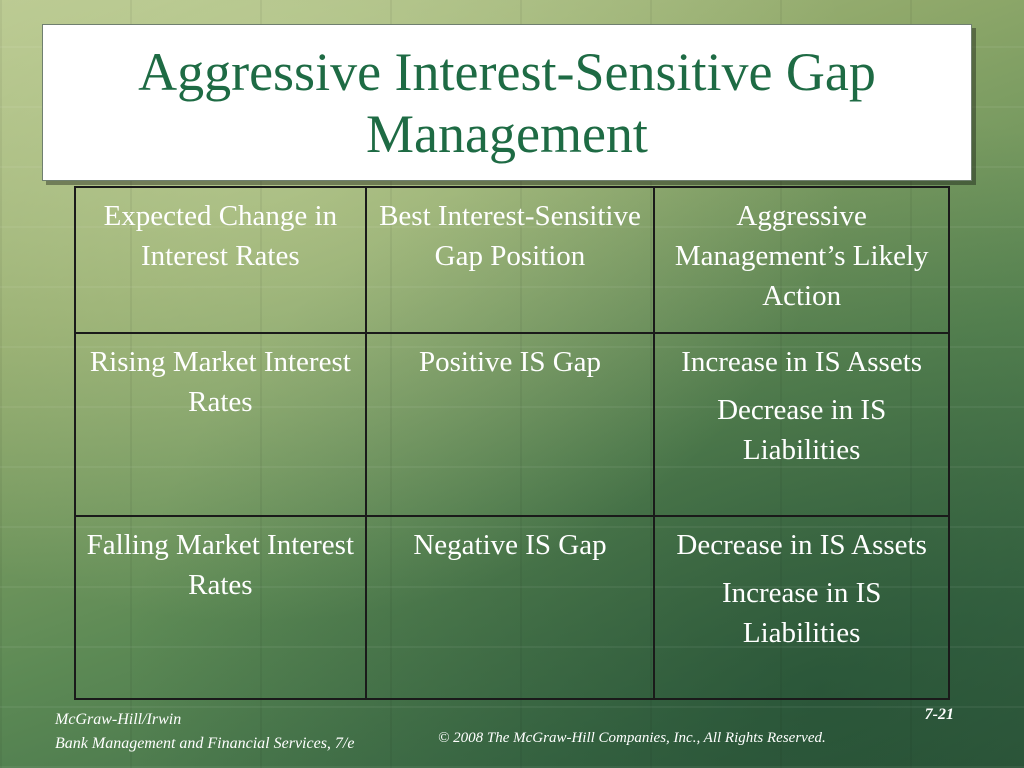 The height and width of the screenshot is (768, 1024). Describe the element at coordinates (801, 260) in the screenshot. I see `header-likely-action: Aggressive Management’s Likely Action` at that location.